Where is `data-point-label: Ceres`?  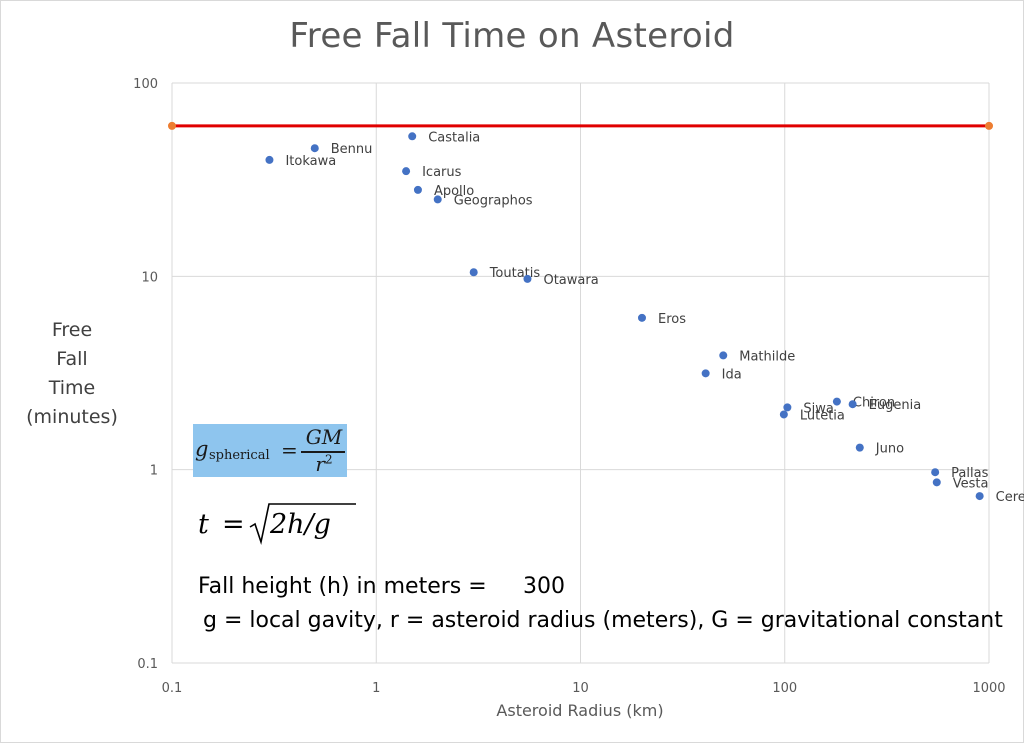
data-point-label: Ceres is located at coordinates (1010, 497).